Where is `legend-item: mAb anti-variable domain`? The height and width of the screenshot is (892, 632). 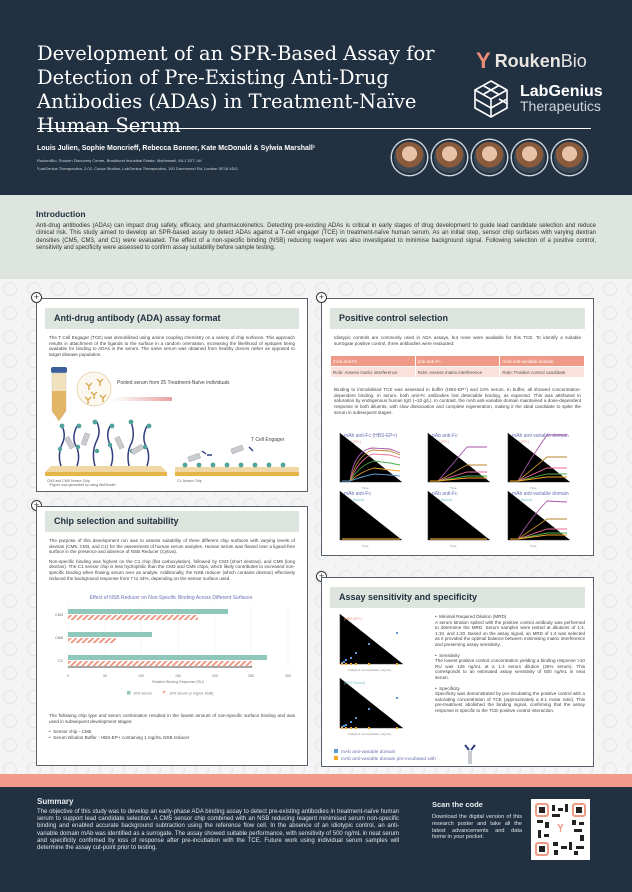
legend-item: mAb anti-variable domain is located at coordinates (364, 752).